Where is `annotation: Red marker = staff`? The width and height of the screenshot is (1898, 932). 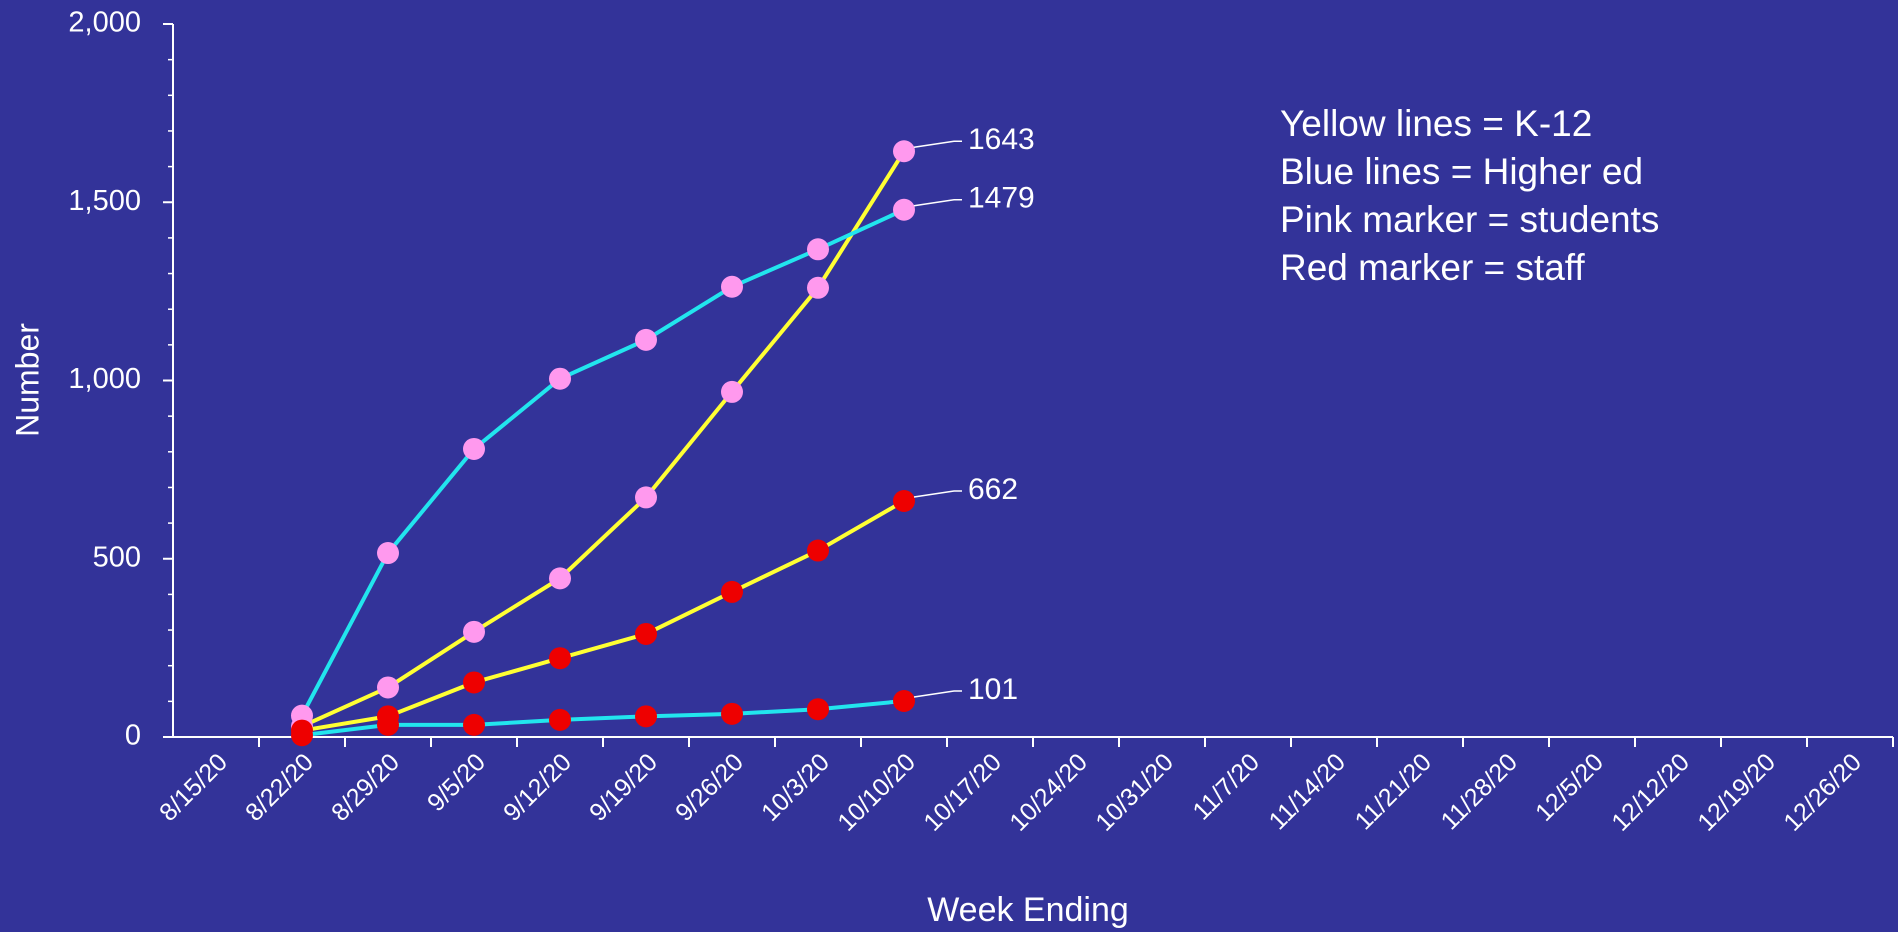 annotation: Red marker = staff is located at coordinates (1432, 267).